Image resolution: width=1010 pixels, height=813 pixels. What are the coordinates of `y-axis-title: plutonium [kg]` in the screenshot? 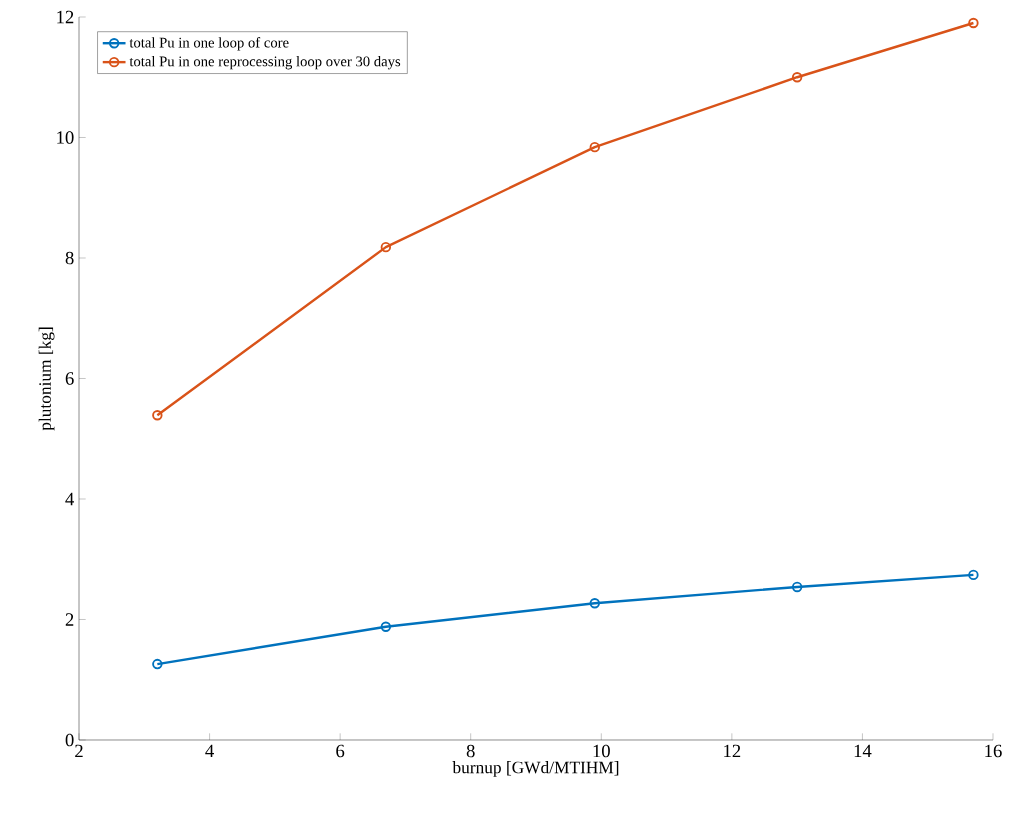 It's located at (46, 379).